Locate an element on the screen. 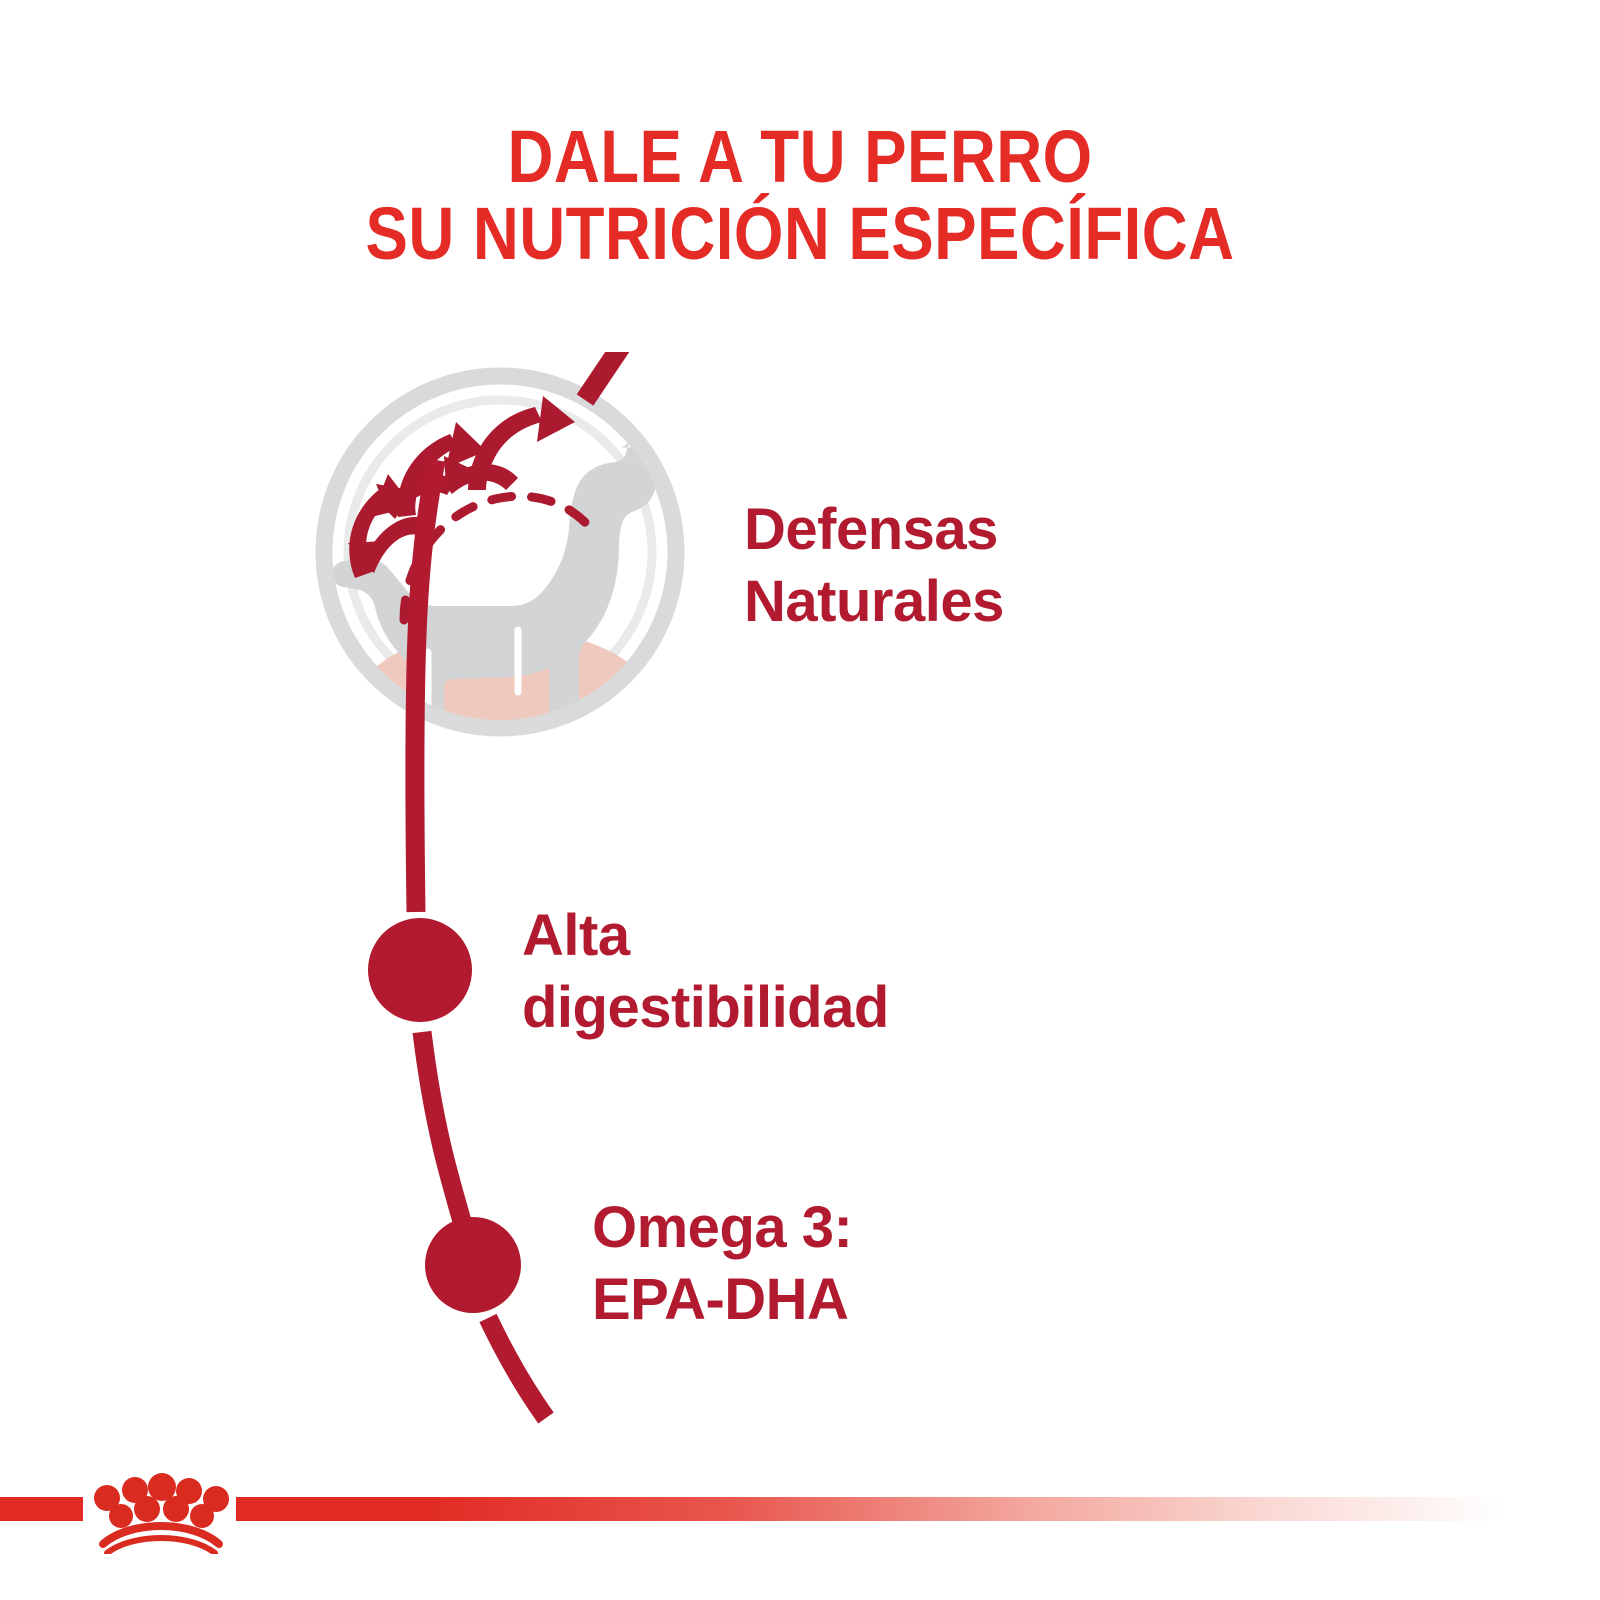 This screenshot has height=1600, width=1600. headline-line-2: SU NUTRICIÓN ESPECÍFICA is located at coordinates (800, 233).